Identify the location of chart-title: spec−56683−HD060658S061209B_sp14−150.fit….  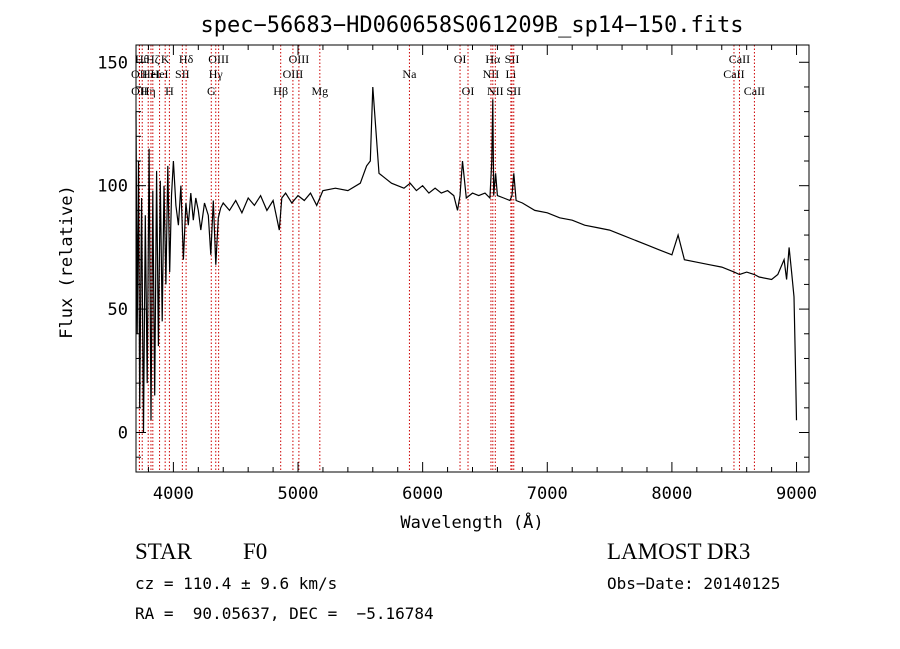
(471, 25).